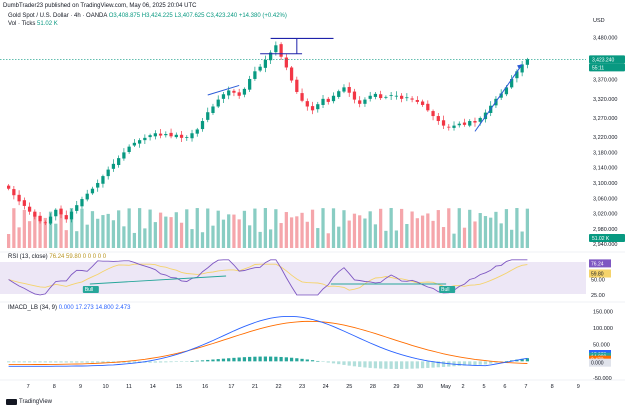 The height and width of the screenshot is (408, 625). Describe the element at coordinates (158, 280) in the screenshot. I see `bull-divergence-line` at that location.